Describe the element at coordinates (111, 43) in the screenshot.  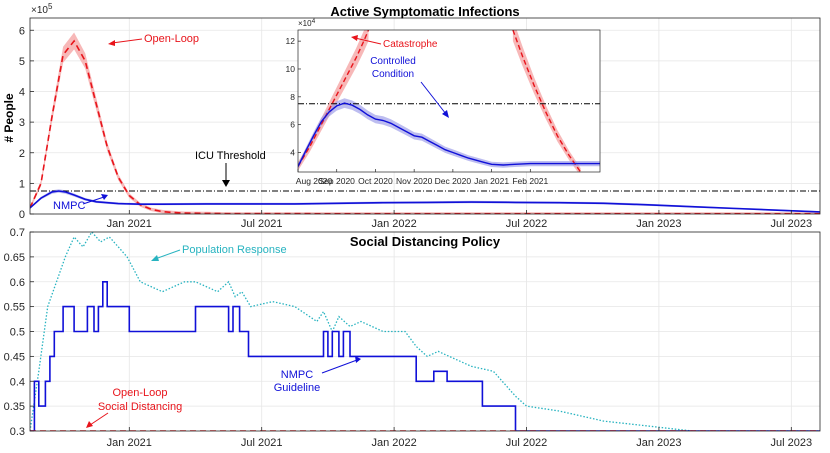
I see `open-loop-arrowhead` at that location.